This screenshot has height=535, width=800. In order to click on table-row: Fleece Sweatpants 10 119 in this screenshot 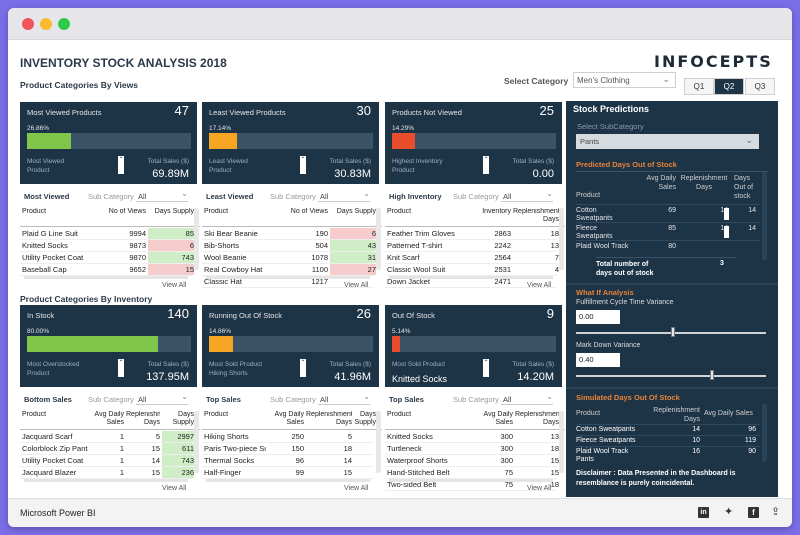, I will do `click(668, 440)`.